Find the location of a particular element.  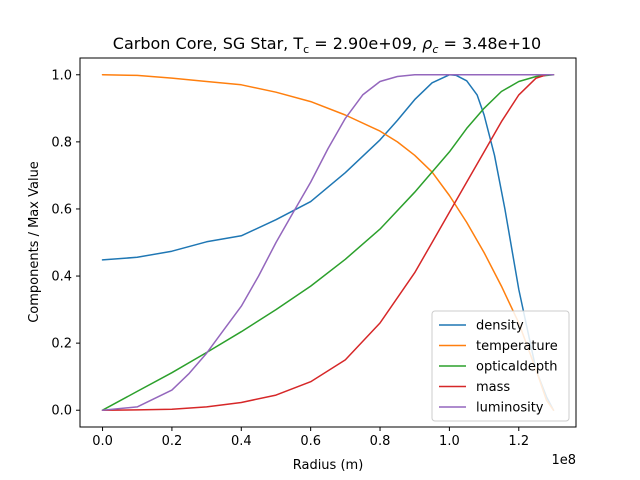

y-axis-ticks: 0.0 0.2 0.4 0.6 0.8 1.0 is located at coordinates (65, 243).